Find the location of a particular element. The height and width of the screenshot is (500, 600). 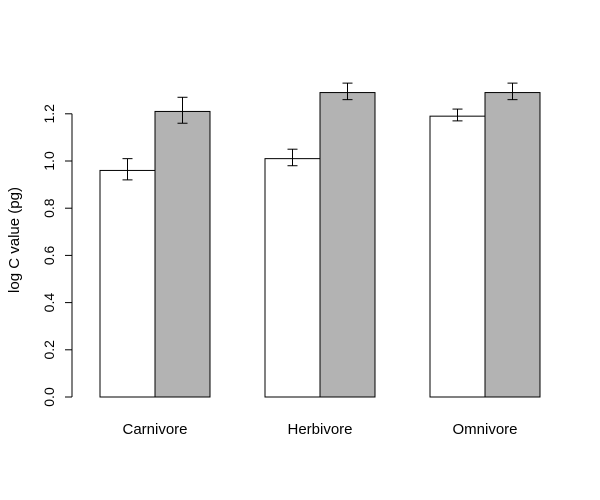

x-tick-labels: Carnivore Herbivore Omnivore is located at coordinates (319, 429).